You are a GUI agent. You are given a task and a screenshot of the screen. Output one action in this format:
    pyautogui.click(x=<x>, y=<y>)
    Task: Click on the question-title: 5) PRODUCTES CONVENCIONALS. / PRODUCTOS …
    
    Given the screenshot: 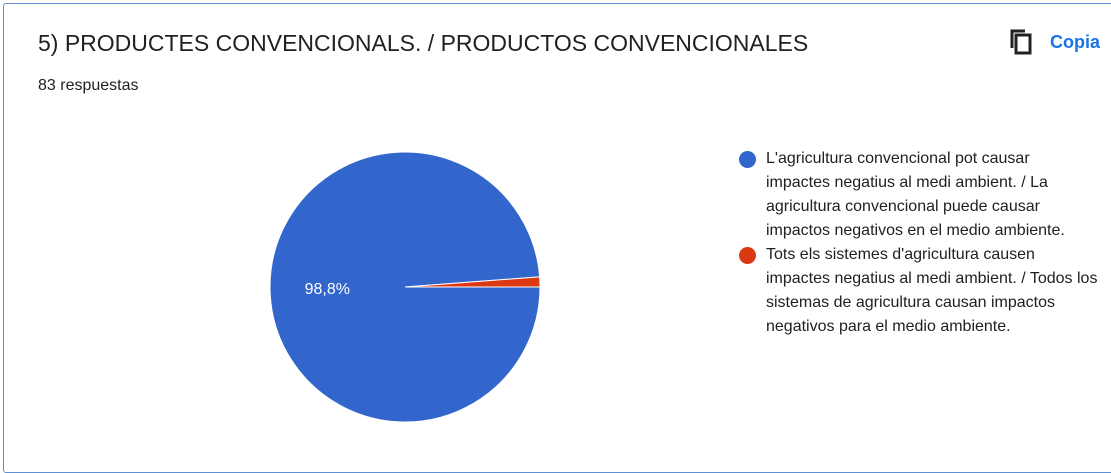 What is the action you would take?
    pyautogui.click(x=423, y=43)
    